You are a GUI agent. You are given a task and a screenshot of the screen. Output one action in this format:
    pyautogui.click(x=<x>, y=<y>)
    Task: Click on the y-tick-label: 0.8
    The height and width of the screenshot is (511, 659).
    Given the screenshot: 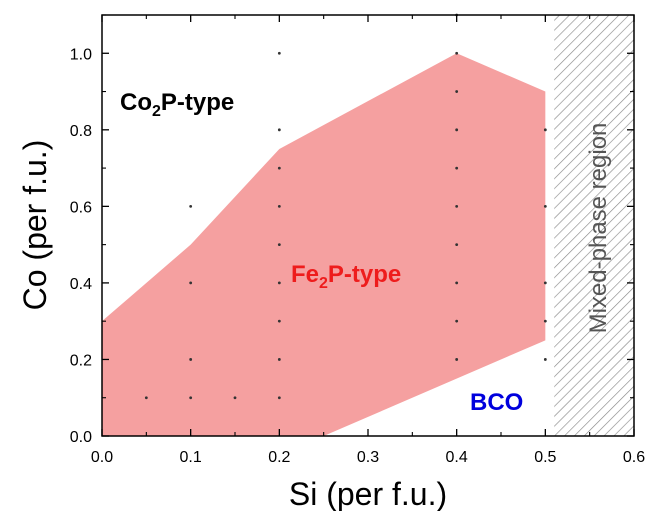 What is the action you would take?
    pyautogui.click(x=81, y=131)
    